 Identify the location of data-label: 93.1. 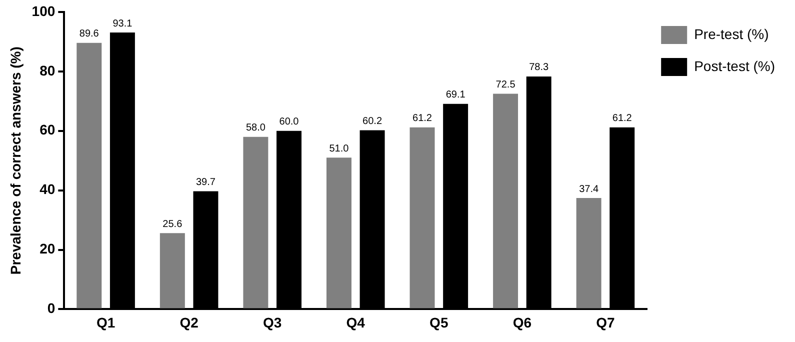
(122, 24).